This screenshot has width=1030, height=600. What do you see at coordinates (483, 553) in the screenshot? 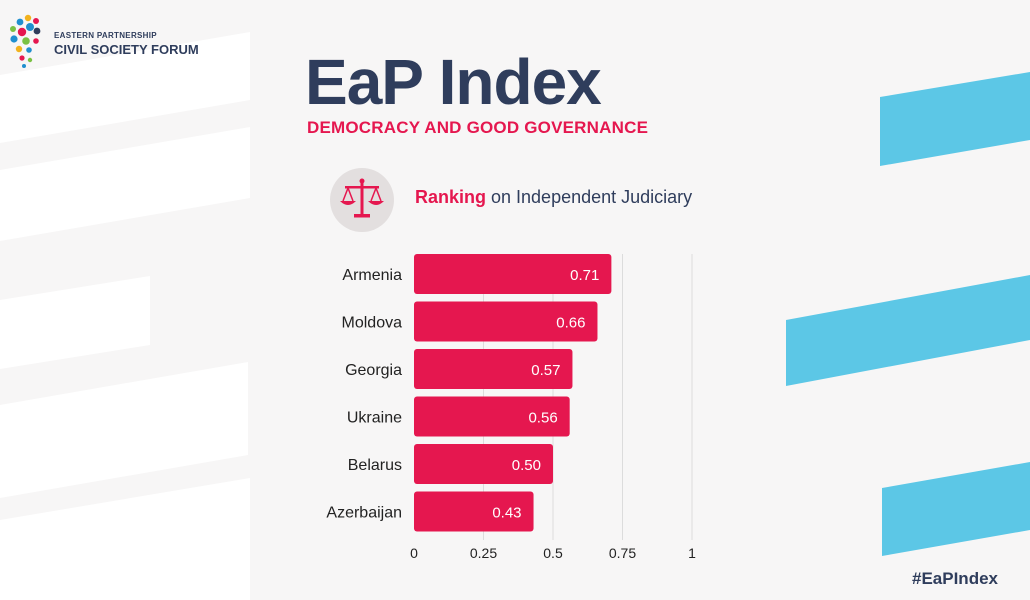
I see `x-tick-label: 0.25` at bounding box center [483, 553].